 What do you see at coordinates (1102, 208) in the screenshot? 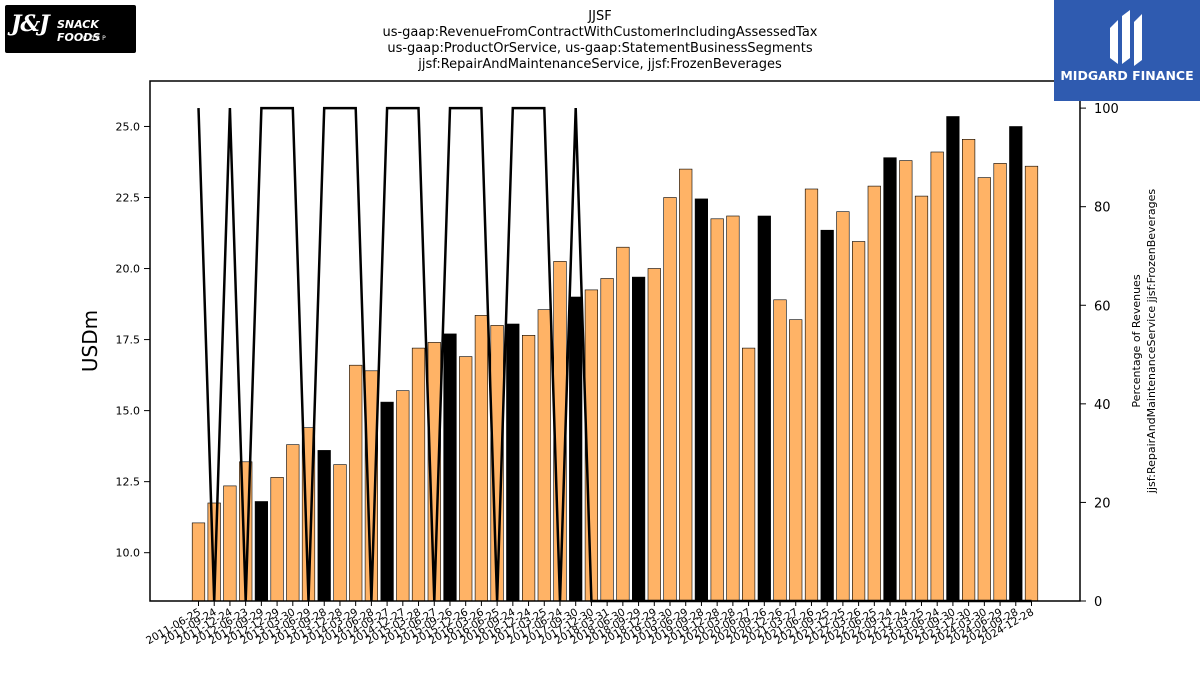
I see `y2-tick-label: 80` at bounding box center [1102, 208].